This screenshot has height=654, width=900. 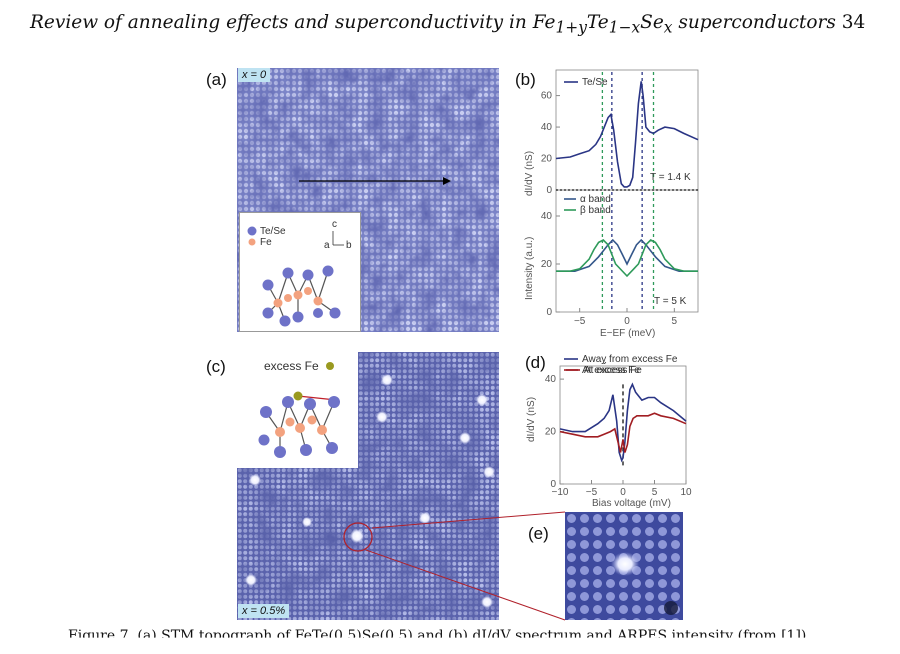 What do you see at coordinates (291, 366) in the screenshot?
I see `excess-fe-title: excess Fe` at bounding box center [291, 366].